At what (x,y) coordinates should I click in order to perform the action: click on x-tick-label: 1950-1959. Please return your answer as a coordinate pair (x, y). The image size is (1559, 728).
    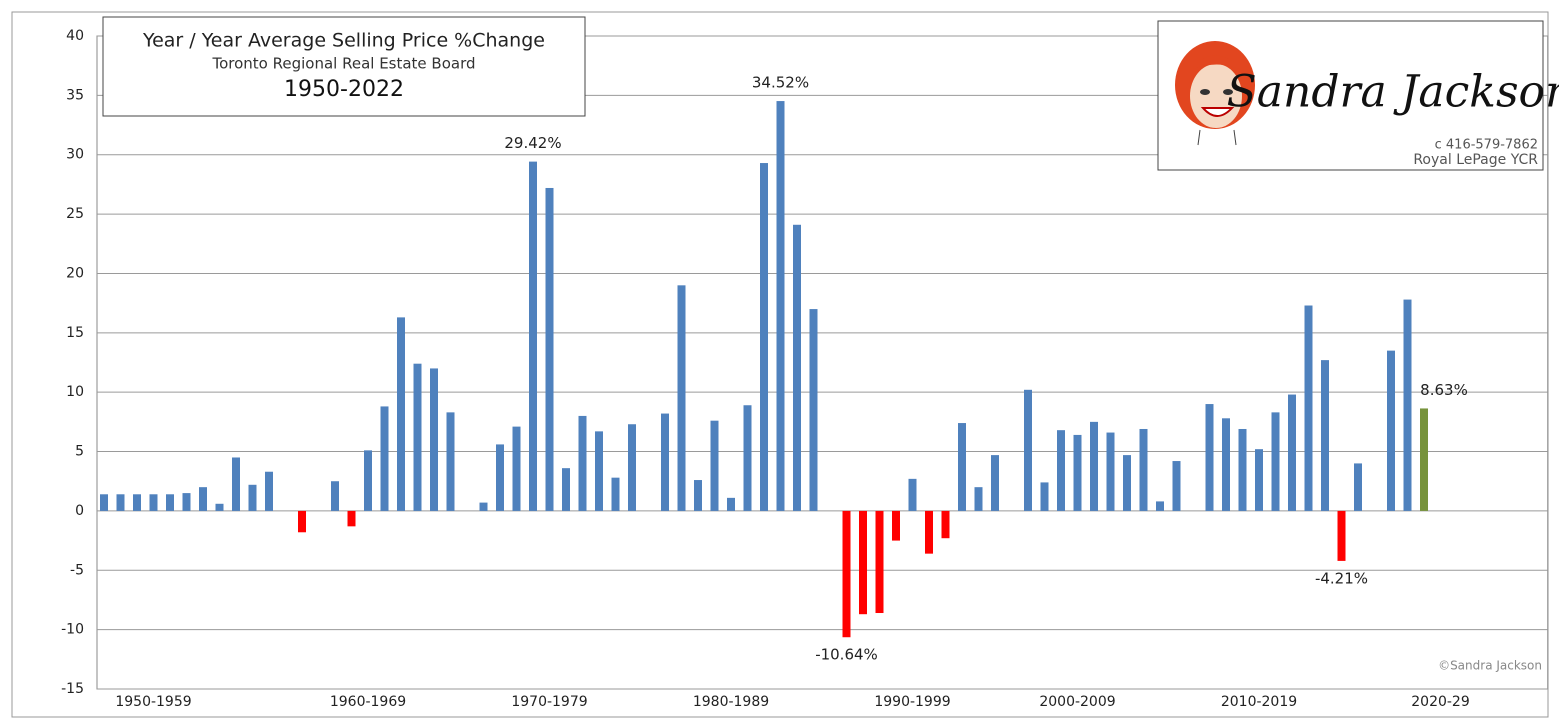
    Looking at the image, I should click on (153, 702).